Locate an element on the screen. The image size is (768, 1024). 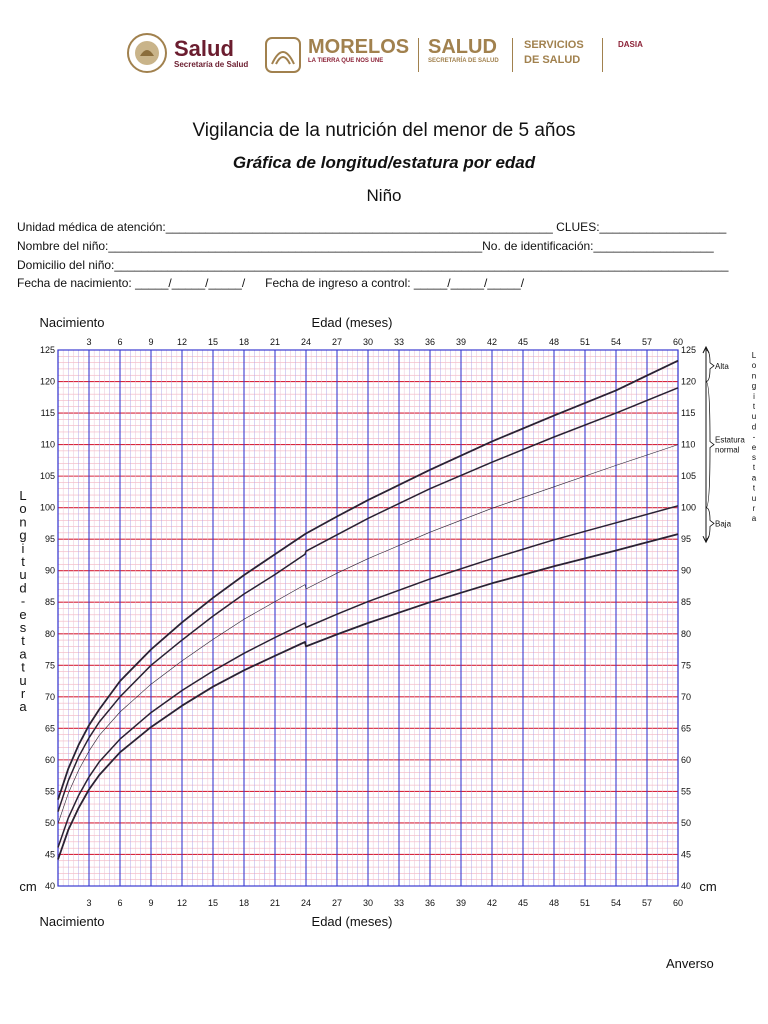
x-tick-label-bottom: 33 is located at coordinates (399, 903).